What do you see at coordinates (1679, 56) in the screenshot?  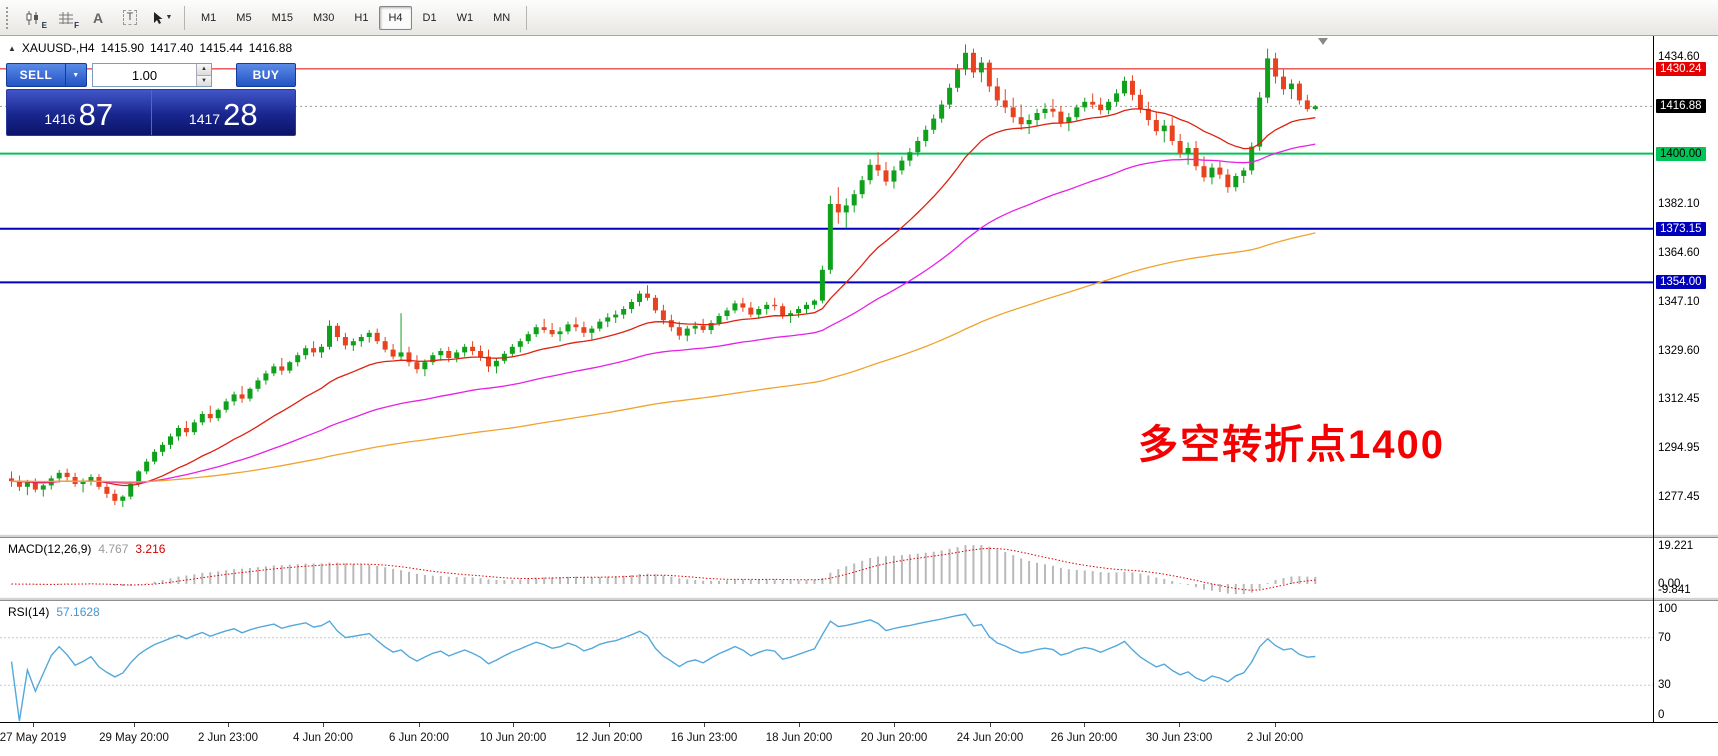 I see `price-axis-label: 1434.60` at bounding box center [1679, 56].